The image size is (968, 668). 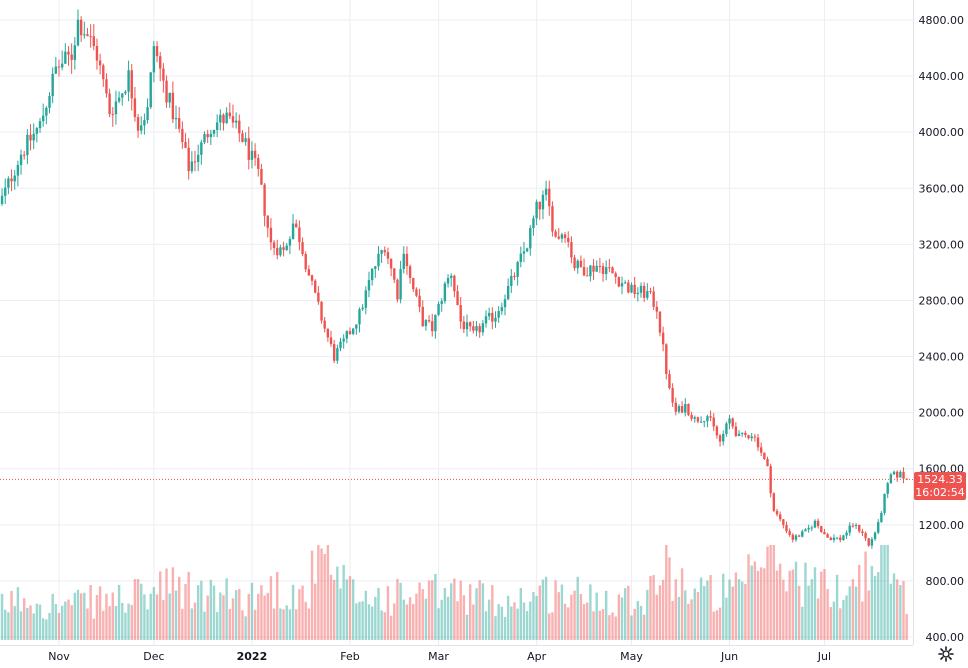 I want to click on y-tick-label: 4400.00, so click(x=942, y=76).